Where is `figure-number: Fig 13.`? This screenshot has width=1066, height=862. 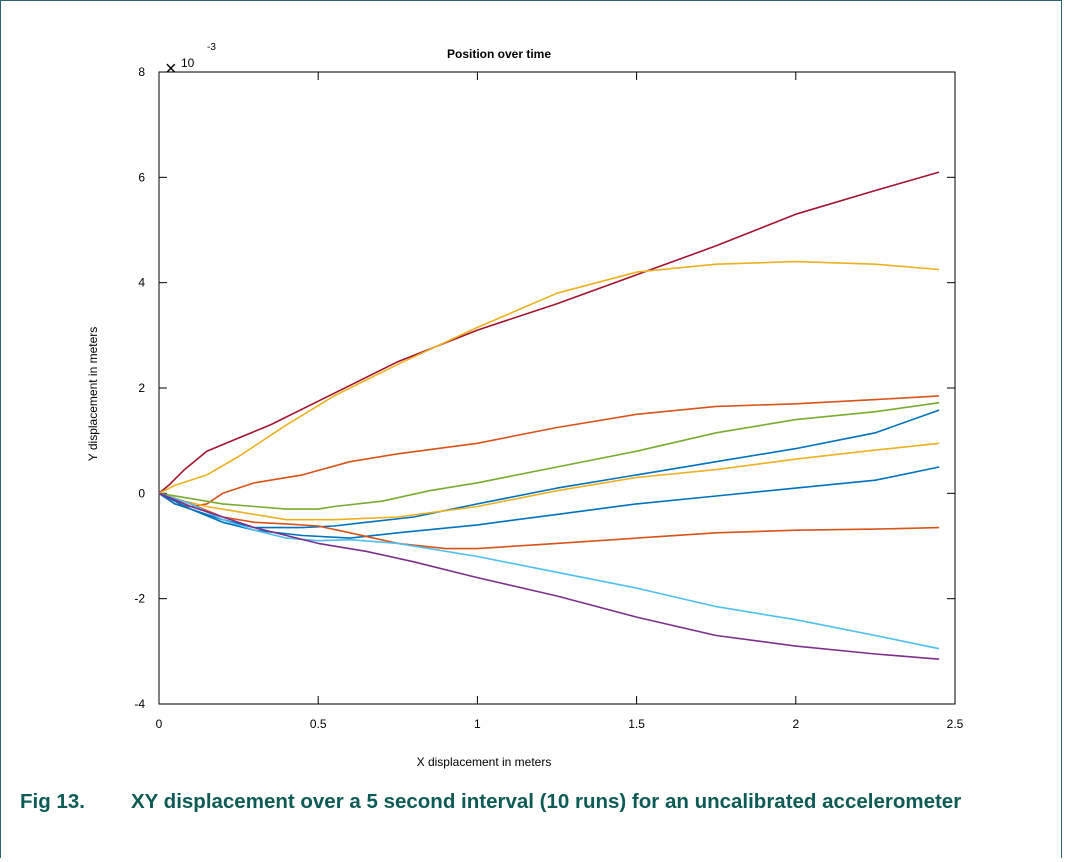 figure-number: Fig 13. is located at coordinates (52, 801).